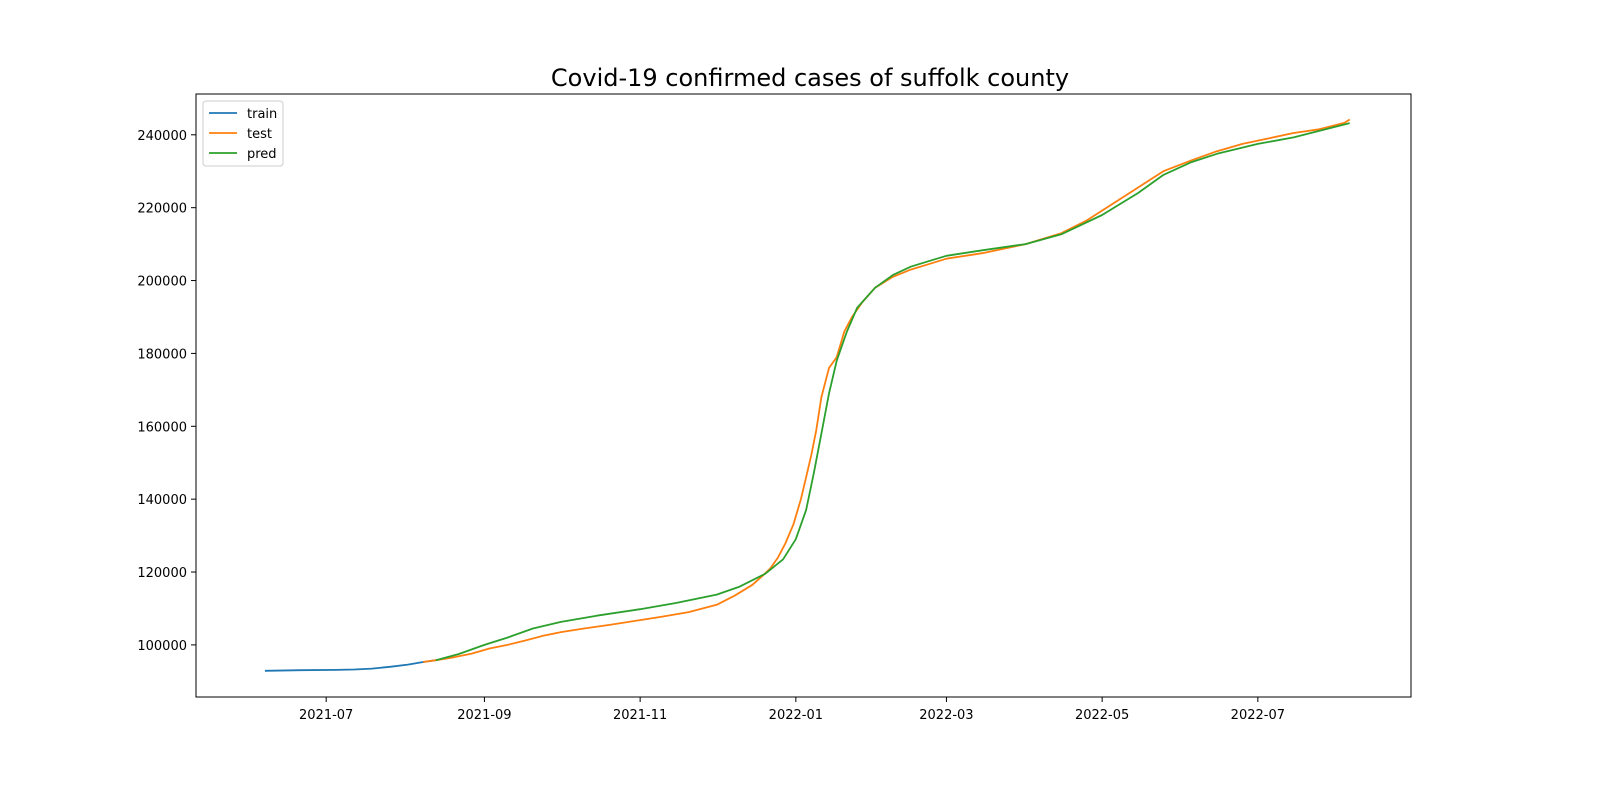 This screenshot has width=1600, height=800. Describe the element at coordinates (162, 427) in the screenshot. I see `y-tick-label: 160000` at that location.